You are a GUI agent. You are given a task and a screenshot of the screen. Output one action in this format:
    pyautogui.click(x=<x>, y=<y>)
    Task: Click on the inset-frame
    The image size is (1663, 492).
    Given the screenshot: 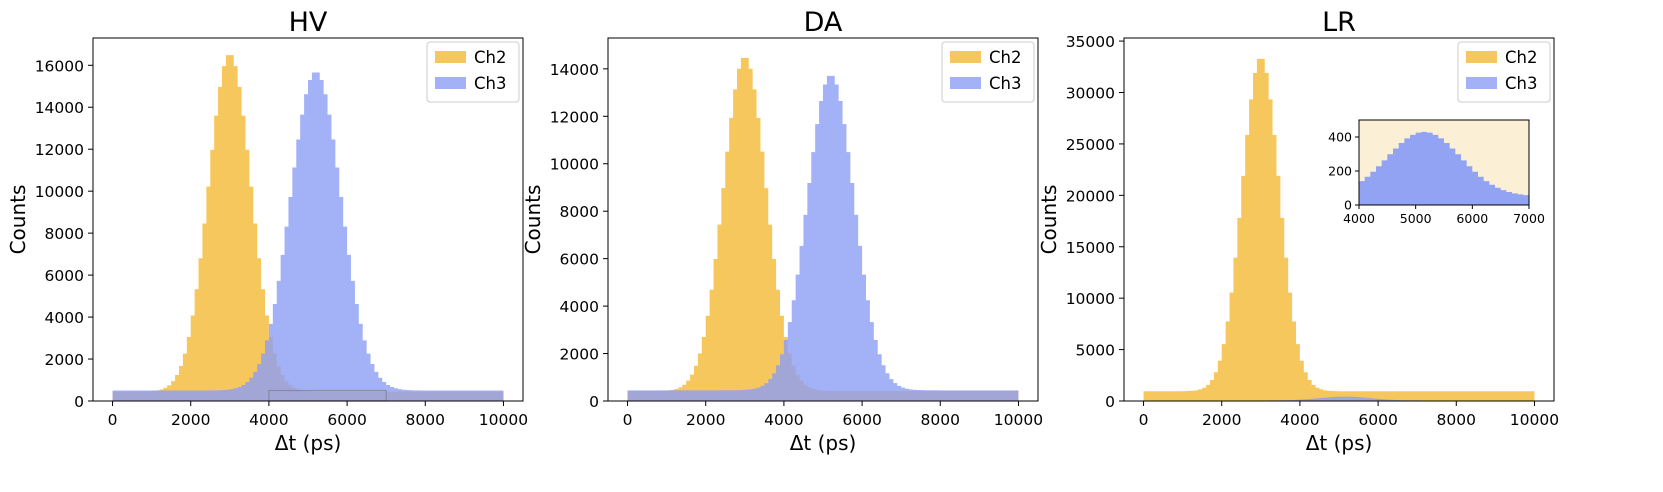 What is the action you would take?
    pyautogui.click(x=1444, y=162)
    